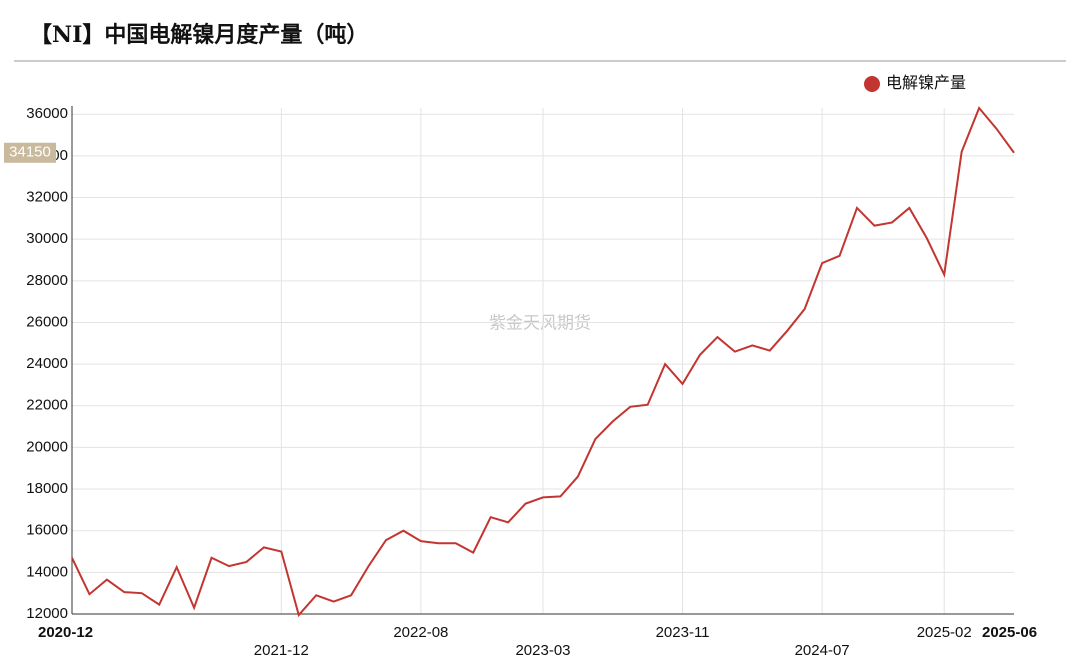 This screenshot has height=667, width=1080. Describe the element at coordinates (47, 238) in the screenshot. I see `y-tick-label: 30000` at that location.